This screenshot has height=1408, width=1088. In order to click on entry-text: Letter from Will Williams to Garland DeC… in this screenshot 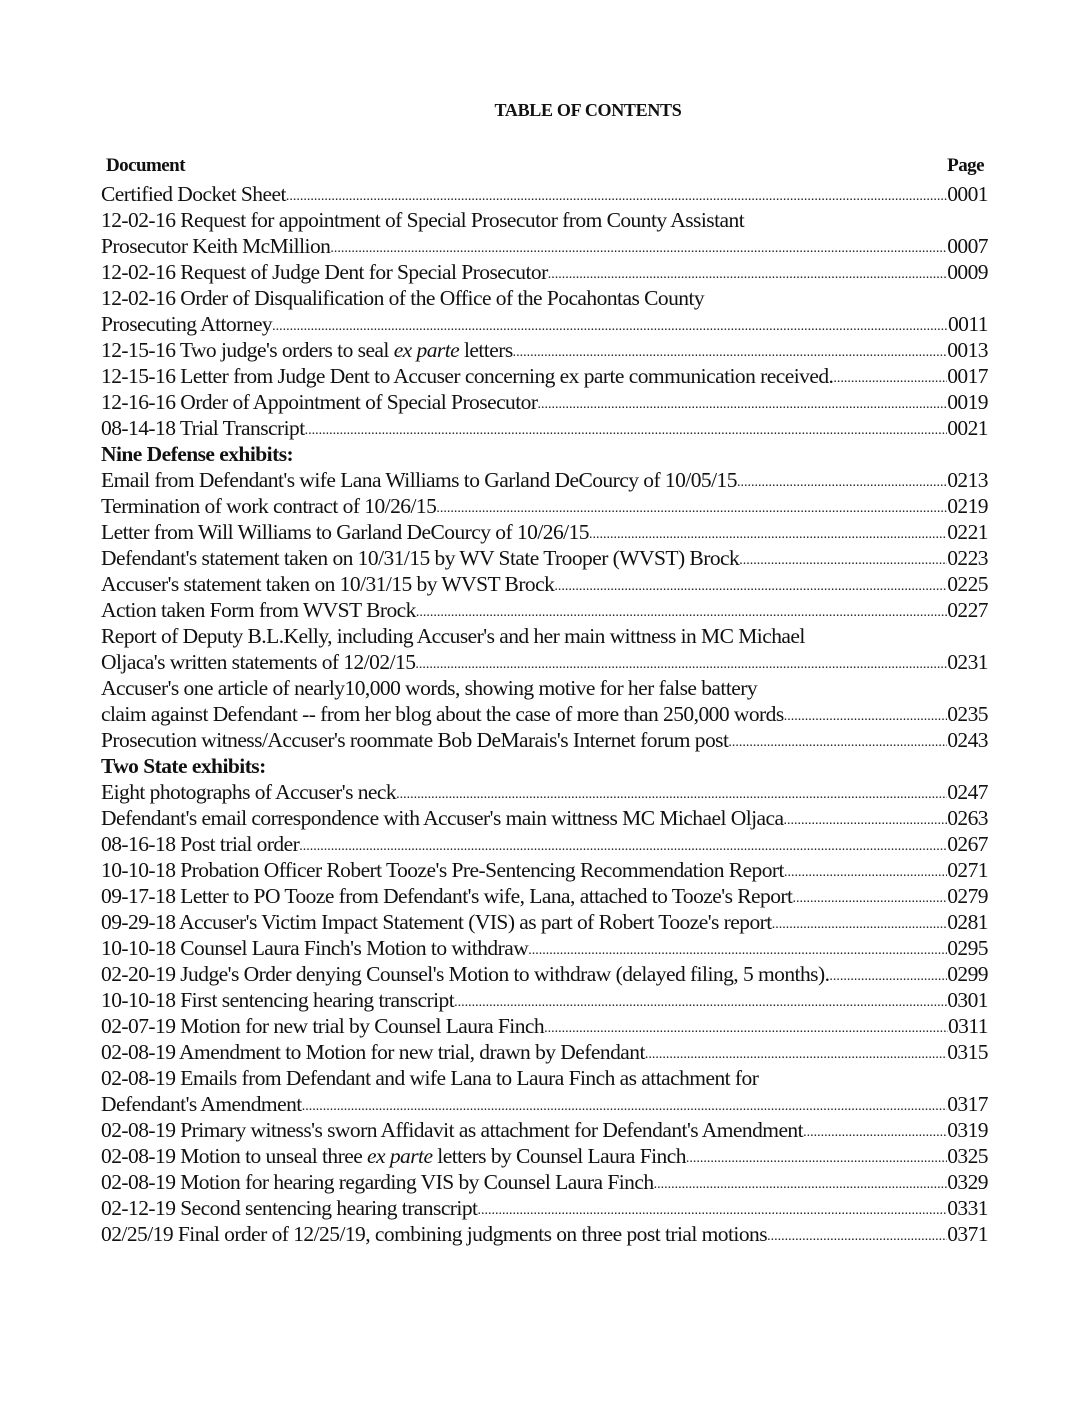, I will do `click(345, 532)`.